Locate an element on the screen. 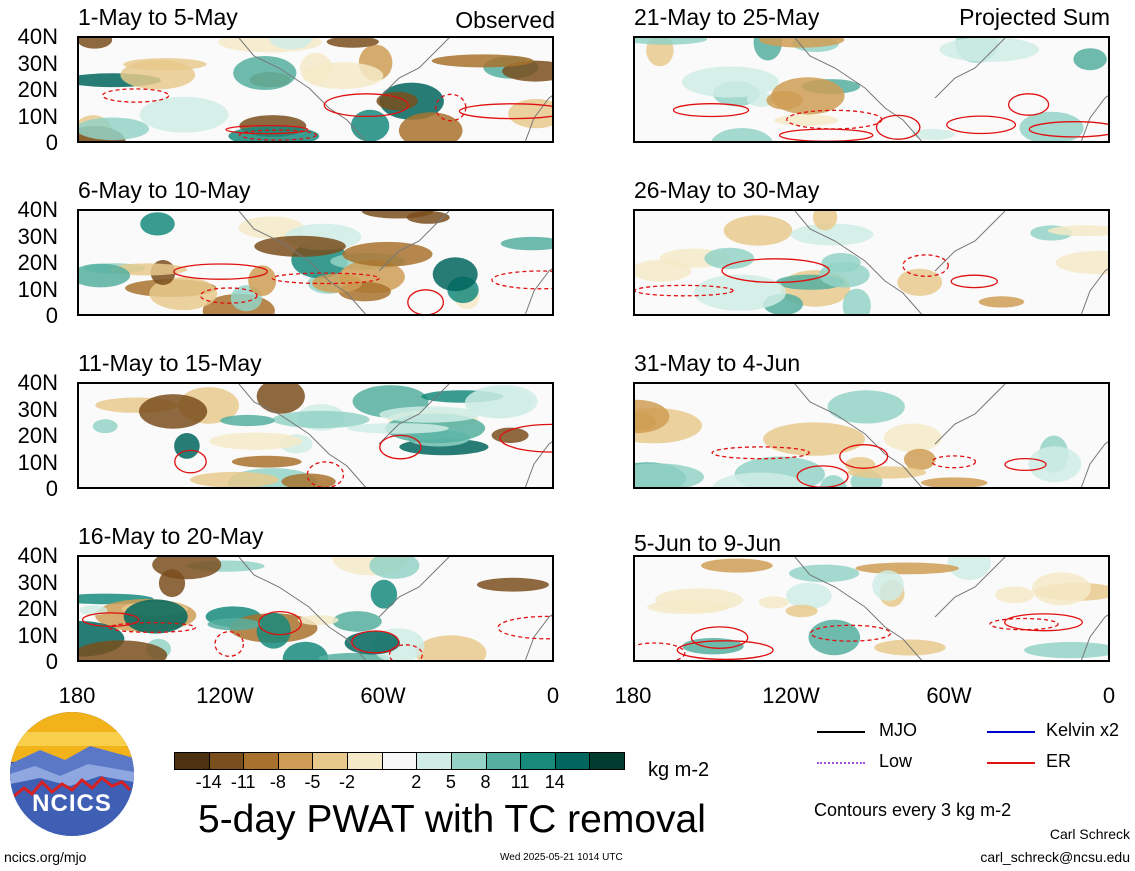  panel-title: 16-May to 20-May is located at coordinates (171, 536).